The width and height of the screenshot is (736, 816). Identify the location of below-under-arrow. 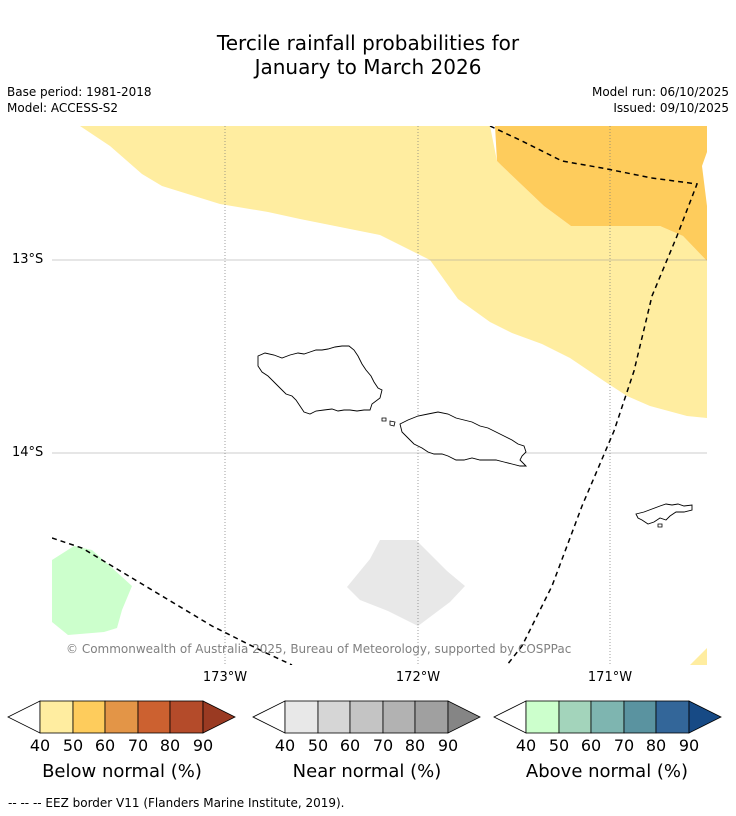
(24, 717).